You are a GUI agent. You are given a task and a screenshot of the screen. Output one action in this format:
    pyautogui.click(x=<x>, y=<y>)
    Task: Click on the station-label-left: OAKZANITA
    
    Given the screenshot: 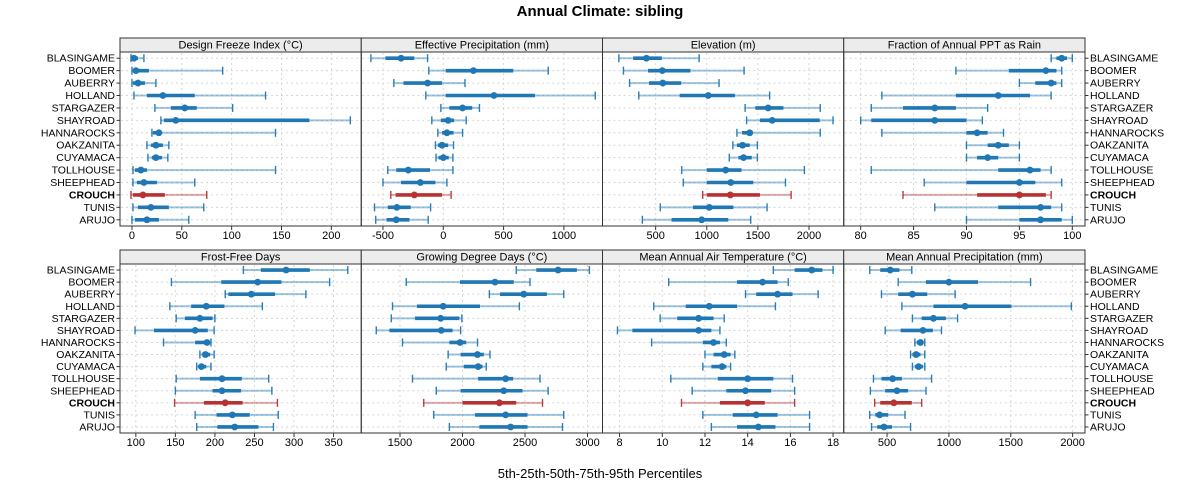 What is the action you would take?
    pyautogui.click(x=85, y=355)
    